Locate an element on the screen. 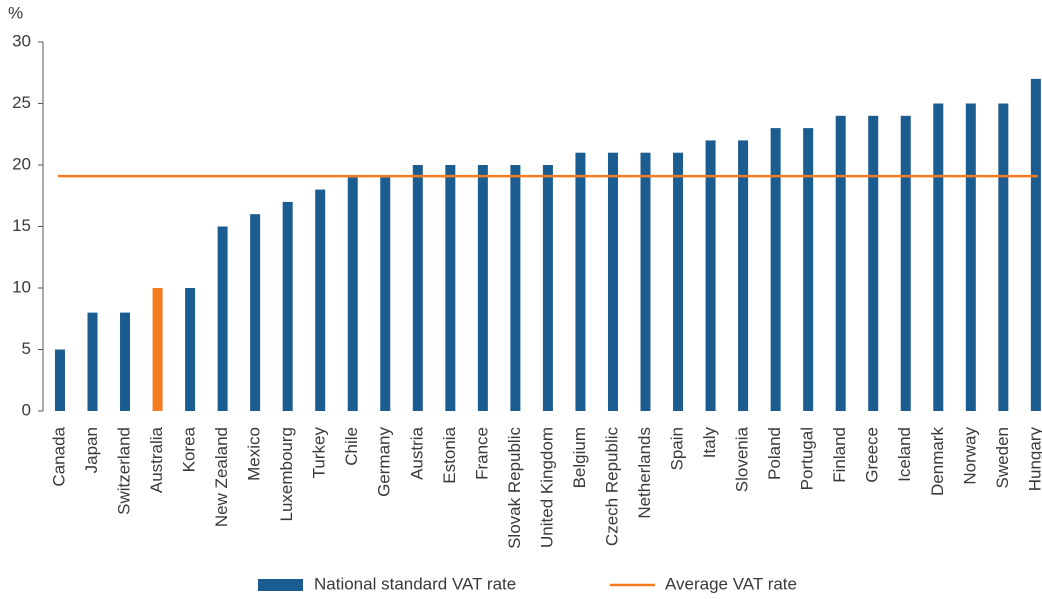 The height and width of the screenshot is (599, 1042). x-tick-label: Norway is located at coordinates (969, 456).